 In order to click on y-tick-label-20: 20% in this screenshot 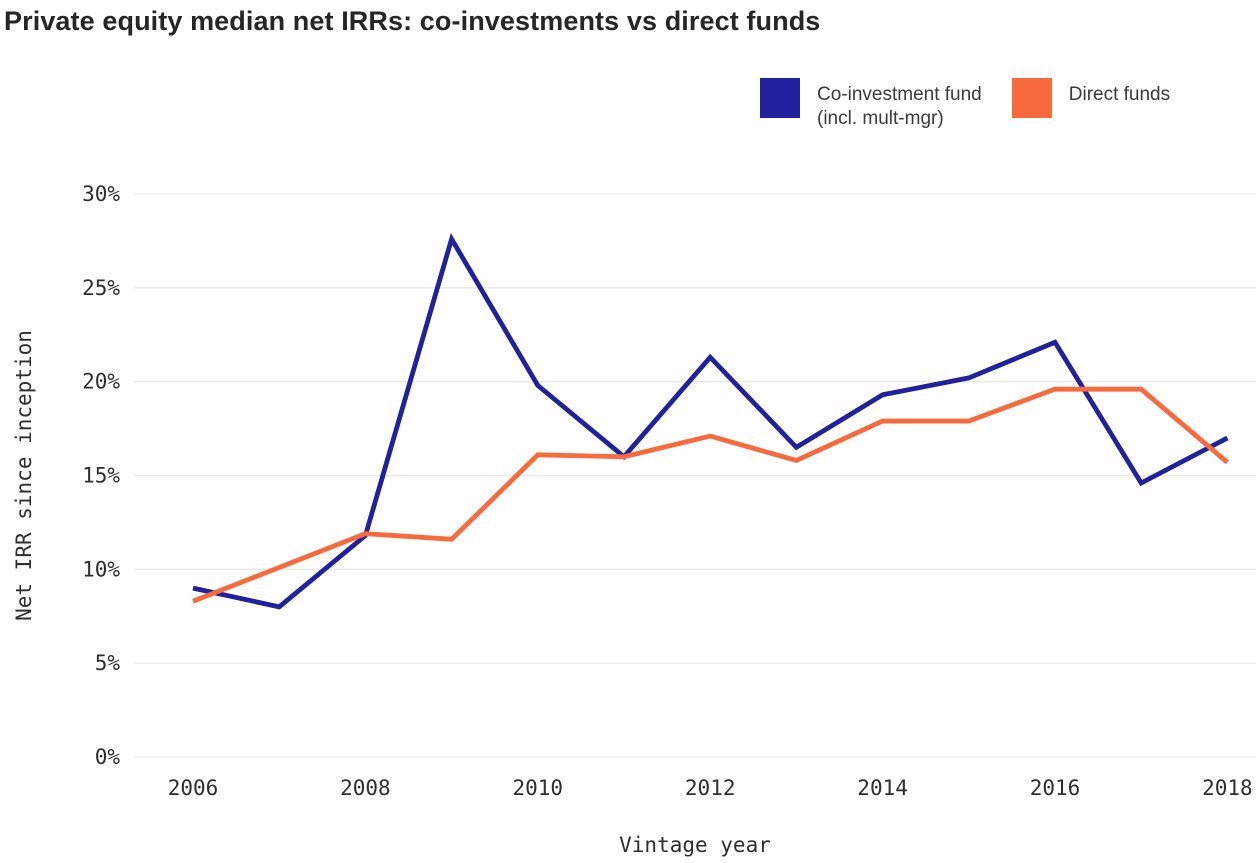, I will do `click(101, 382)`.